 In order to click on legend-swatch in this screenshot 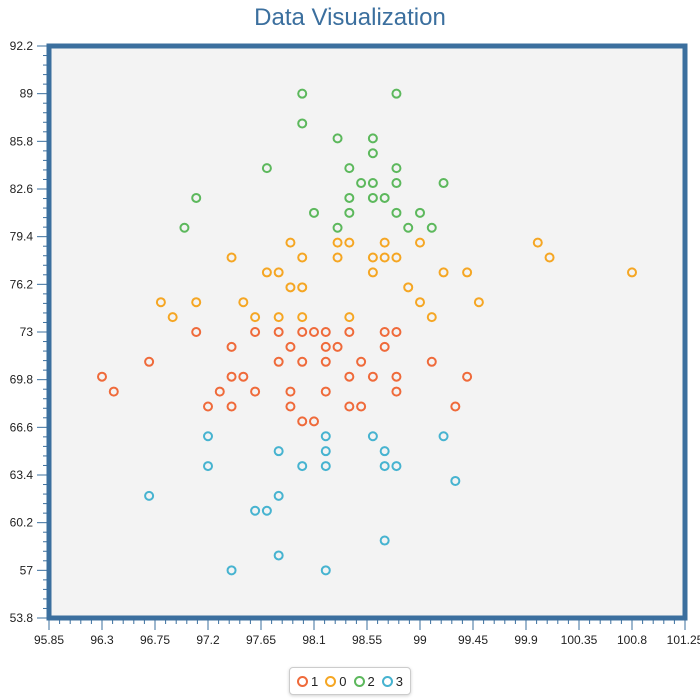, I will do `click(303, 681)`.